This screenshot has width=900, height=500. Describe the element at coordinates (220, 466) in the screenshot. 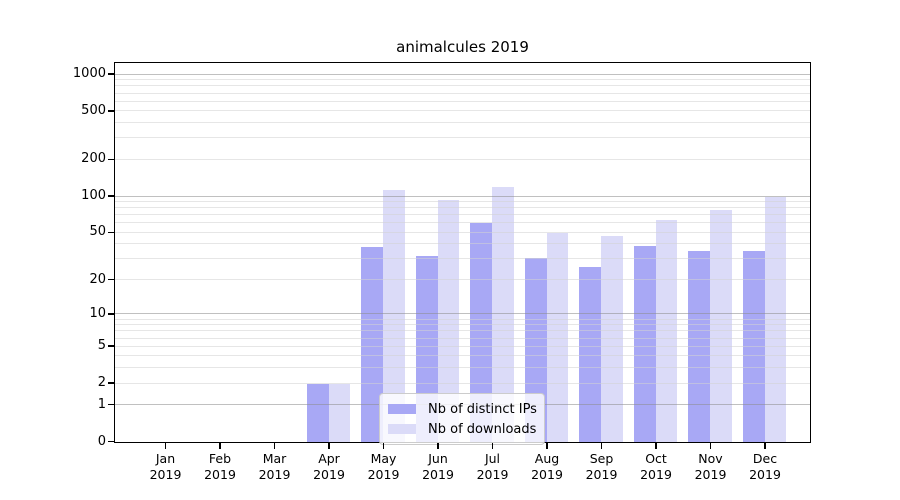

I see `xtick-label-feb: Feb 2019` at that location.